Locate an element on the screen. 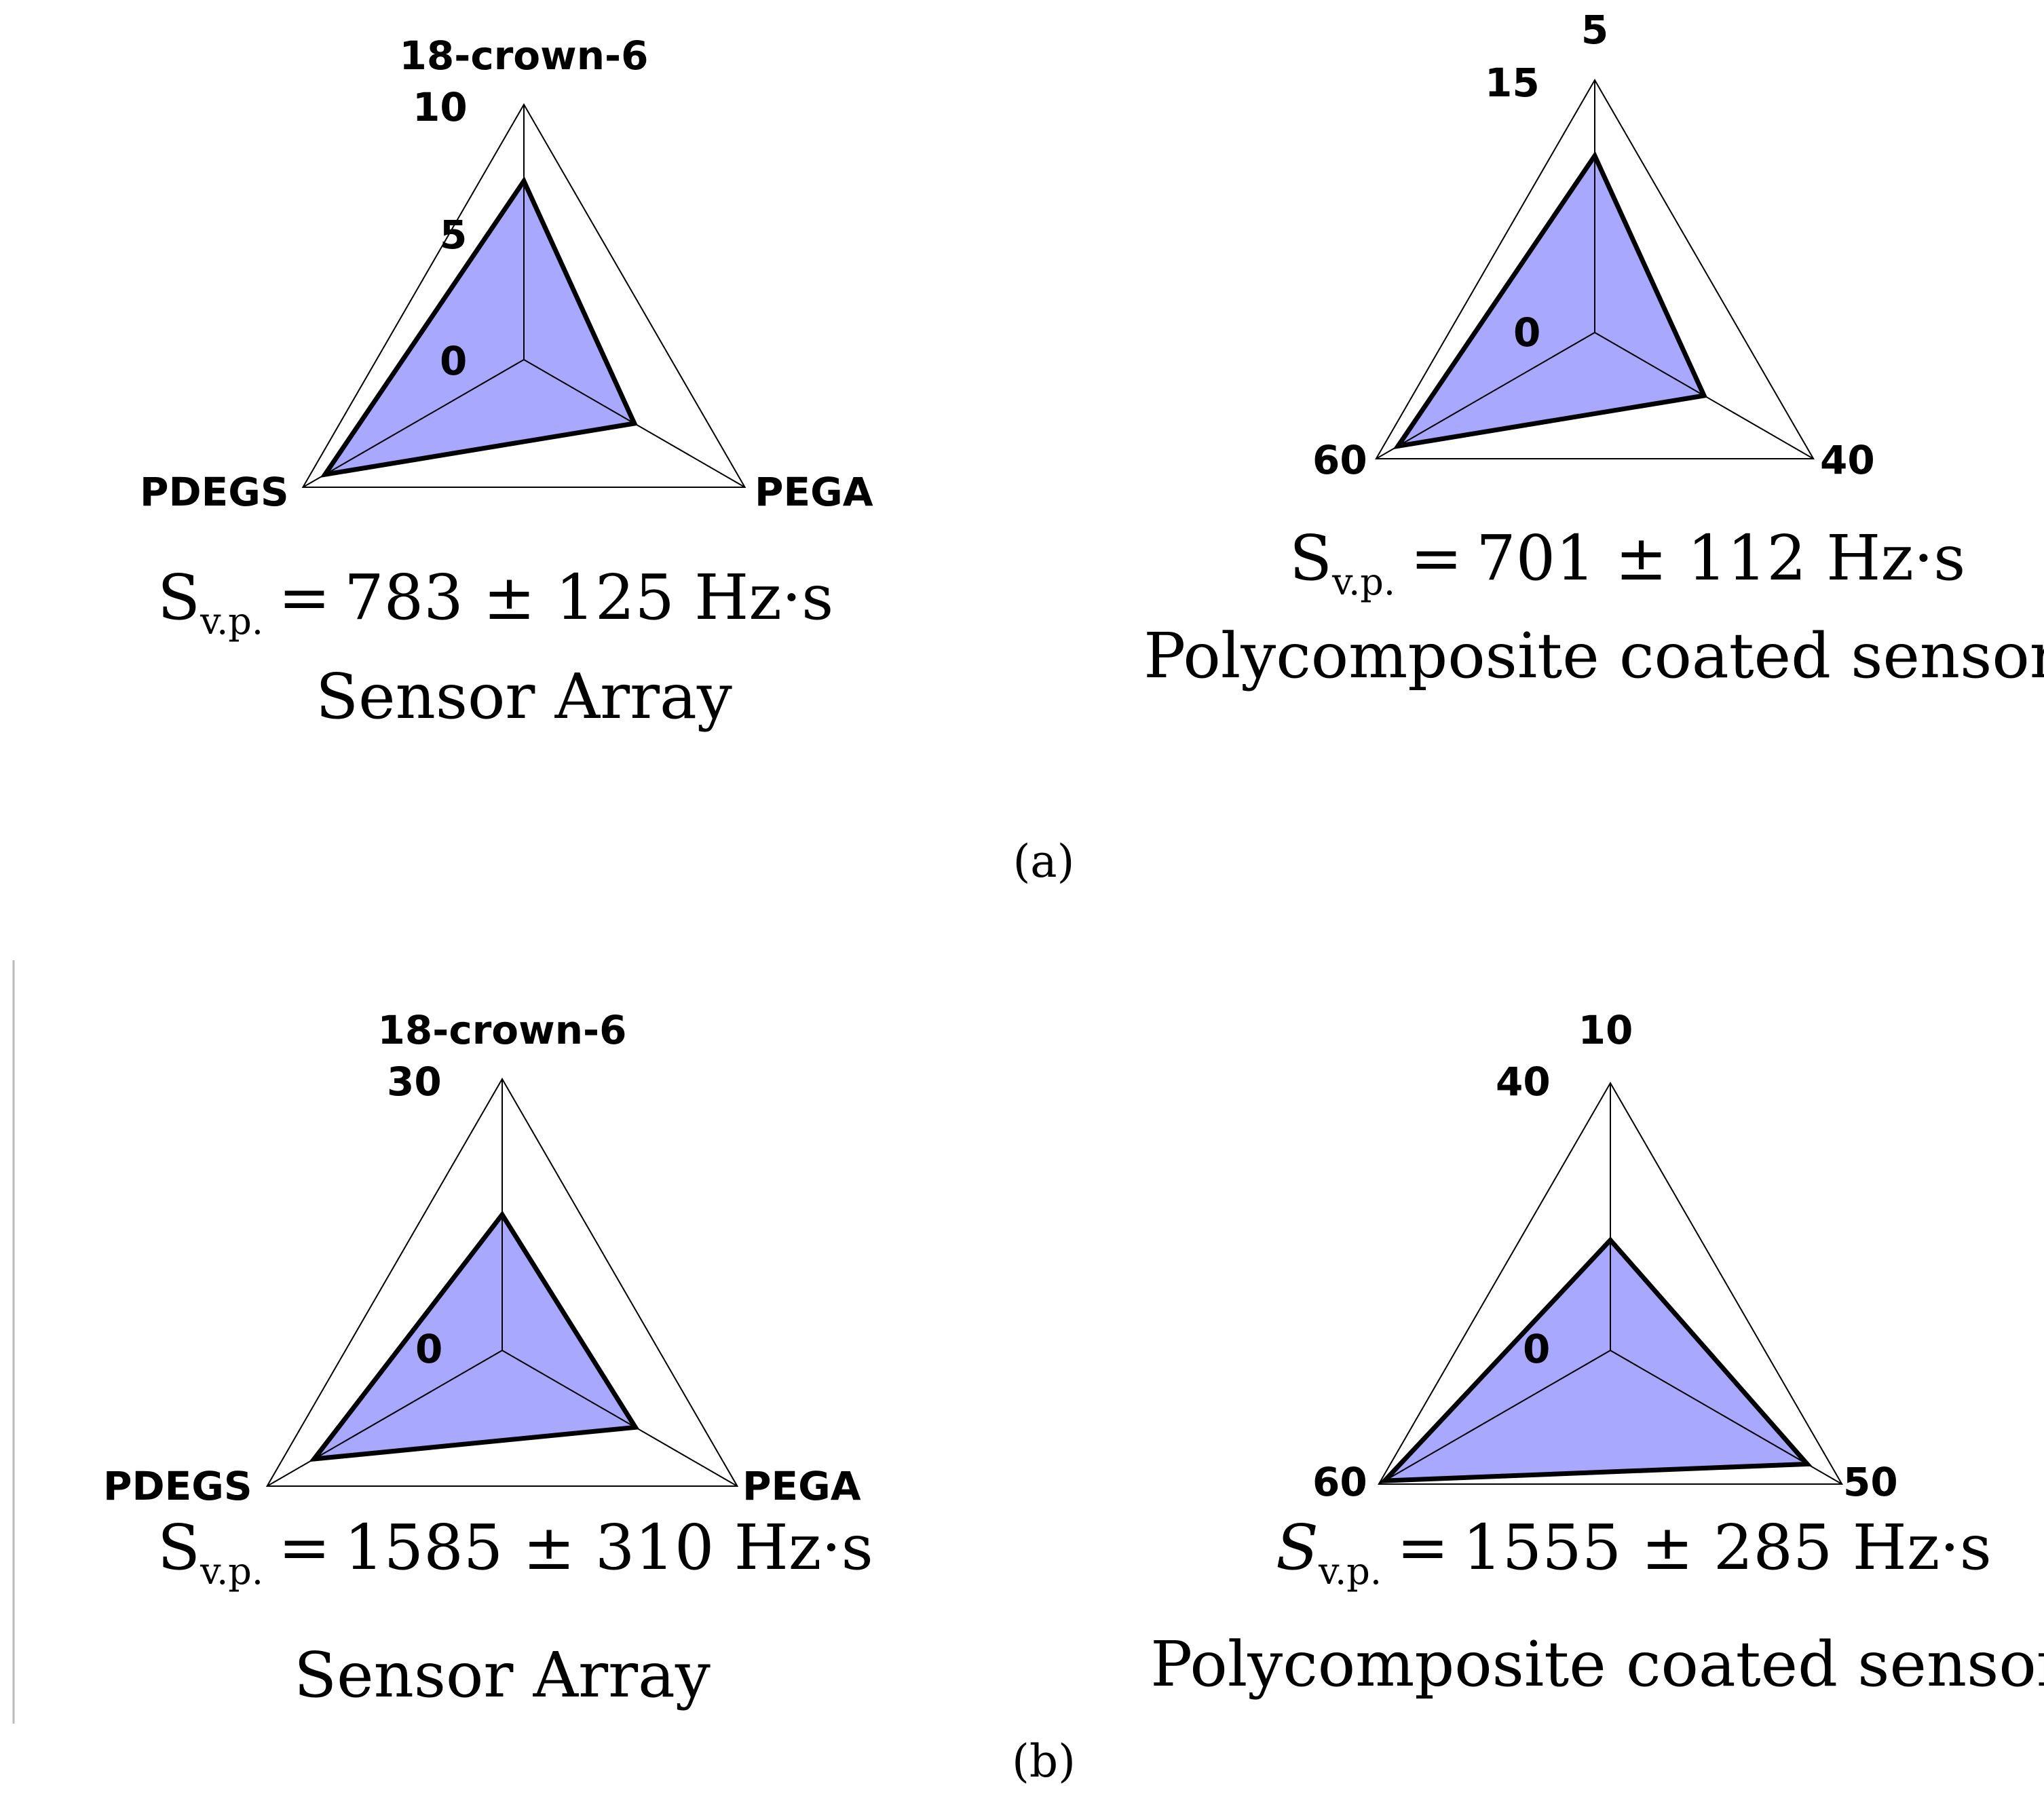 The height and width of the screenshot is (1801, 2044). formula-value: 783 ± 125 Hz·s is located at coordinates (588, 597).